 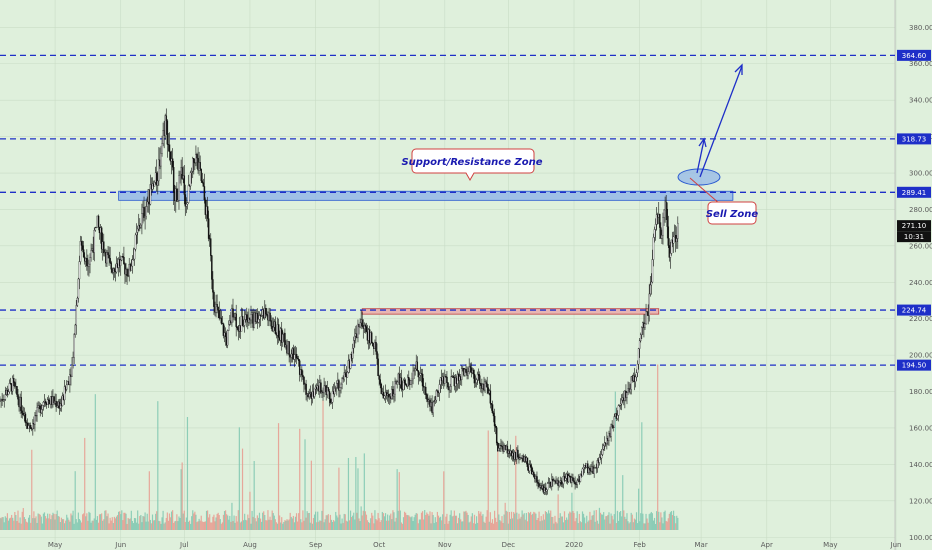 I want to click on callouts: Support/Resistance Zone Sell Zone, so click(x=579, y=186).